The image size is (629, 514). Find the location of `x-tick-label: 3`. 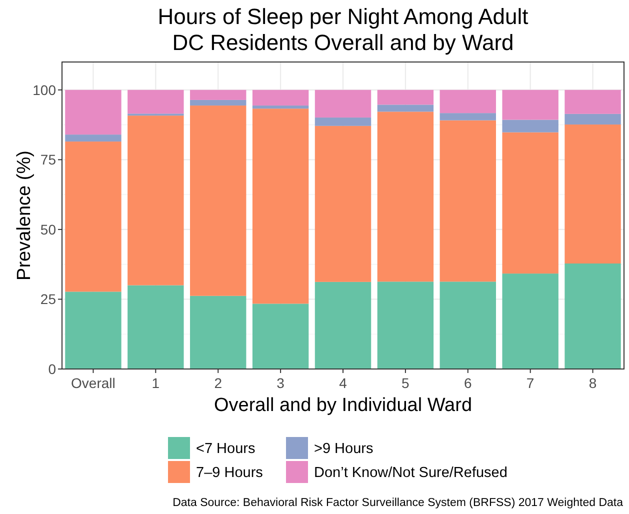

x-tick-label: 3 is located at coordinates (280, 383).